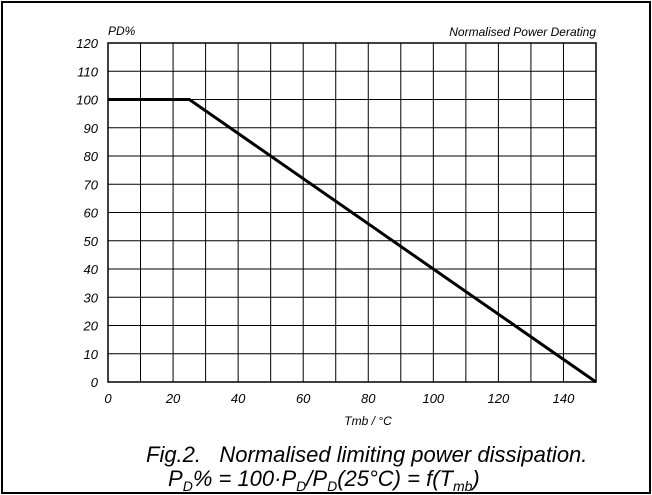 This screenshot has width=652, height=495. I want to click on y-tick-label: 20, so click(91, 326).